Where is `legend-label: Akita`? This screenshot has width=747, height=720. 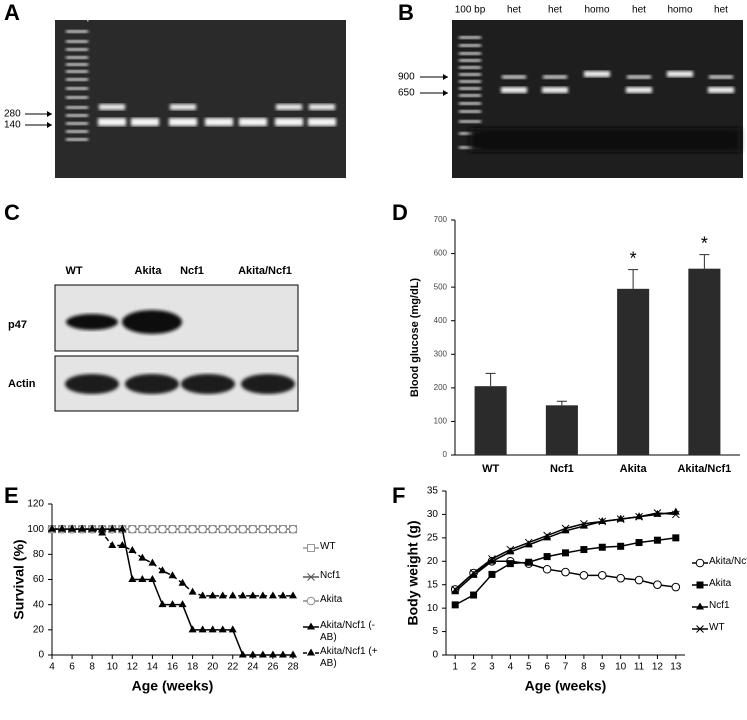 legend-label: Akita is located at coordinates (720, 583).